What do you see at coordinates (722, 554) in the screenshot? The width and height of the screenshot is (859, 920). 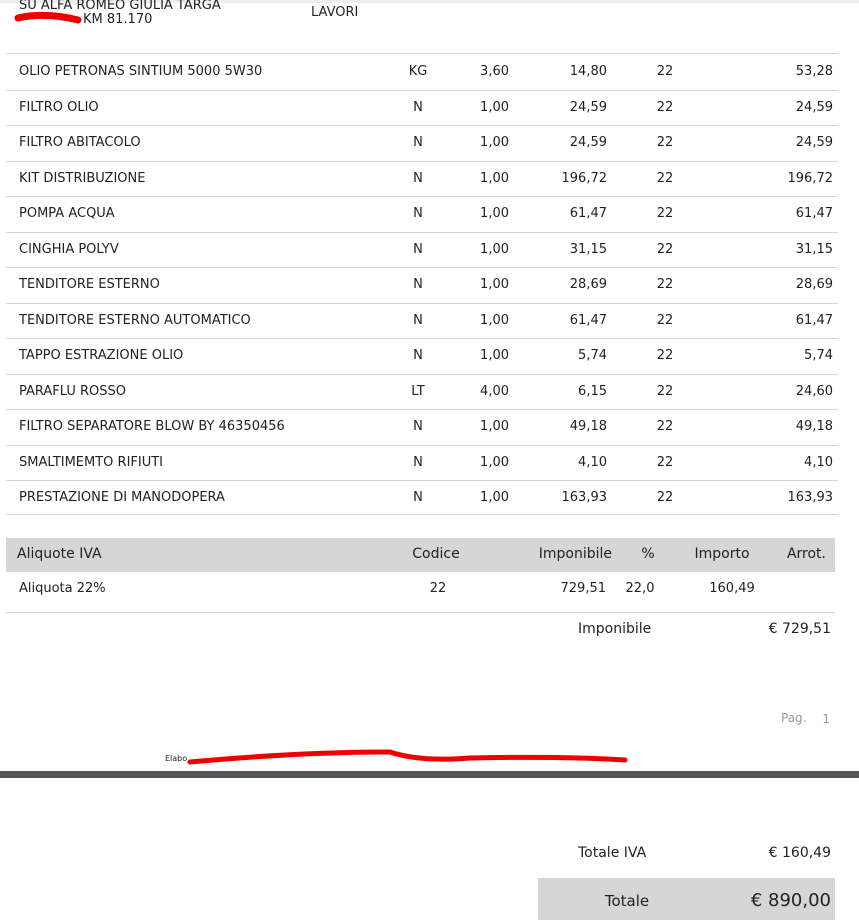 I see `vat-header: Importo` at bounding box center [722, 554].